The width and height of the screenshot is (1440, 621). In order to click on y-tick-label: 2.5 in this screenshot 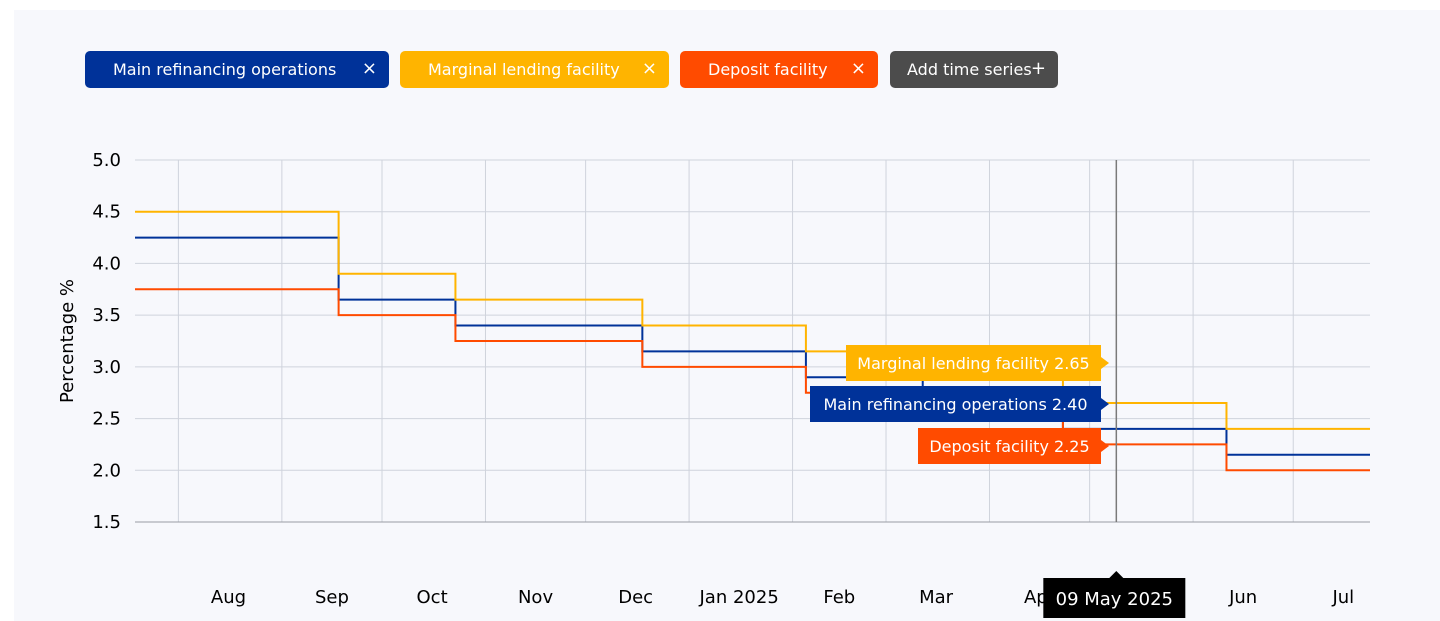, I will do `click(106, 419)`.